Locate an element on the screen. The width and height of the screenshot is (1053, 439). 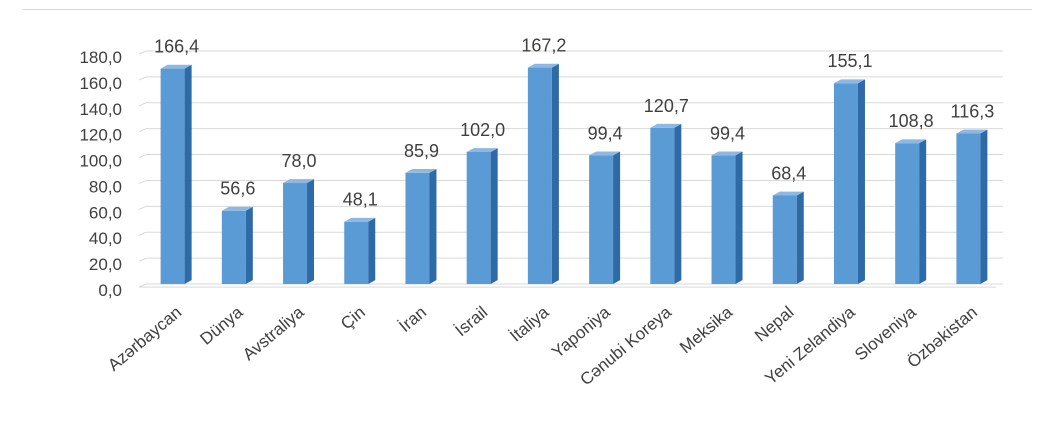
y-tick-label: 160,0 is located at coordinates (100, 83).